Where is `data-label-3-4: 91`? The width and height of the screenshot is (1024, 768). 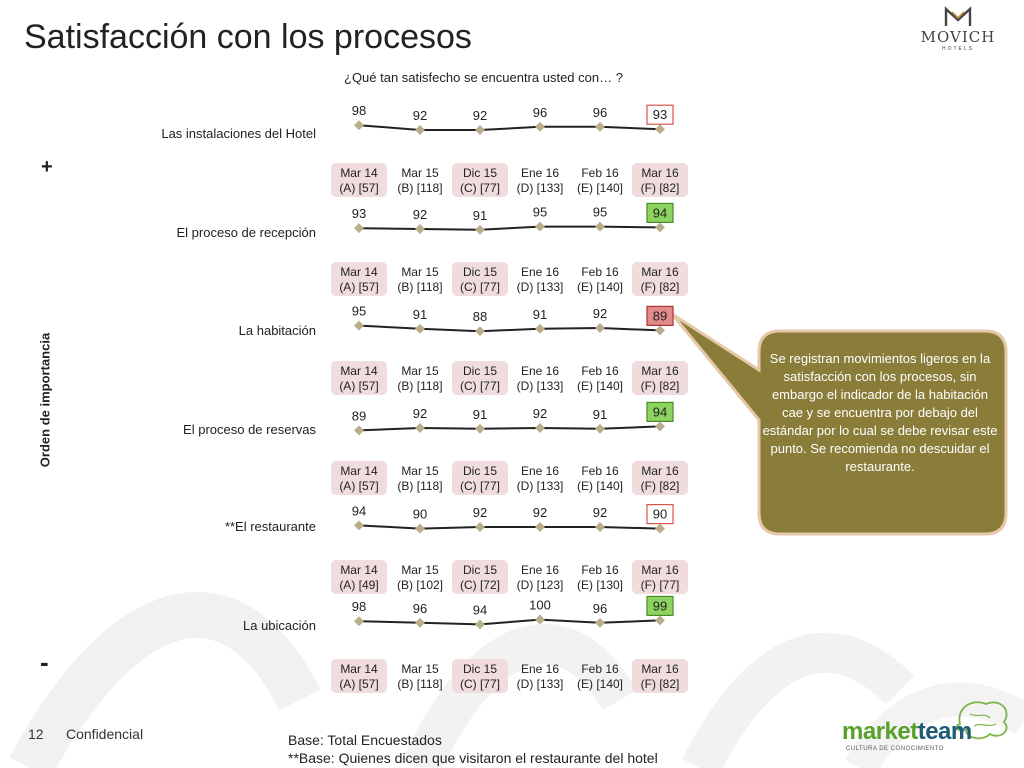 data-label-3-4: 91 is located at coordinates (600, 414).